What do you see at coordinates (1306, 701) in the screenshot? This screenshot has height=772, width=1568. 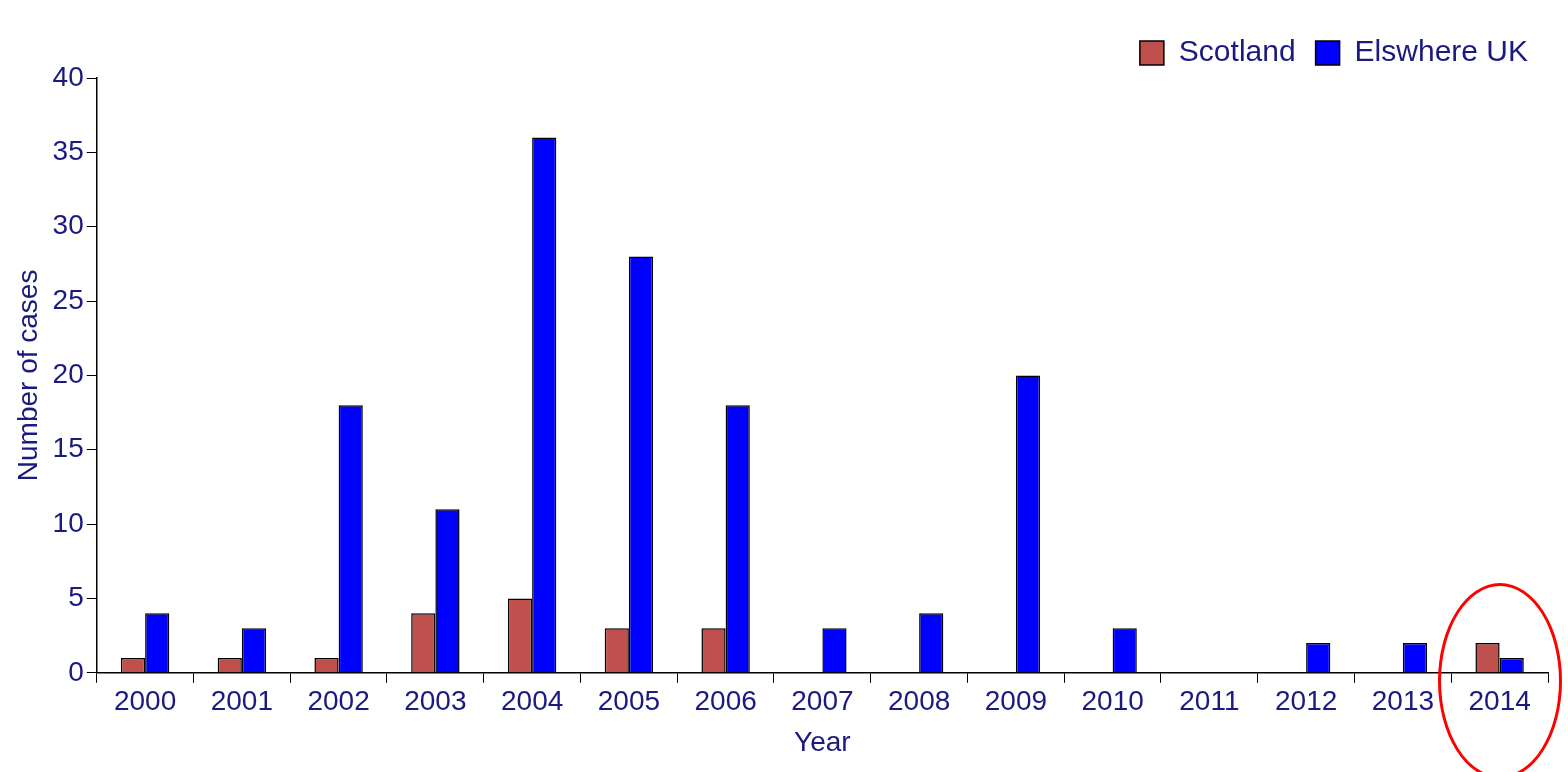 I see `x-tick-label: 2012` at bounding box center [1306, 701].